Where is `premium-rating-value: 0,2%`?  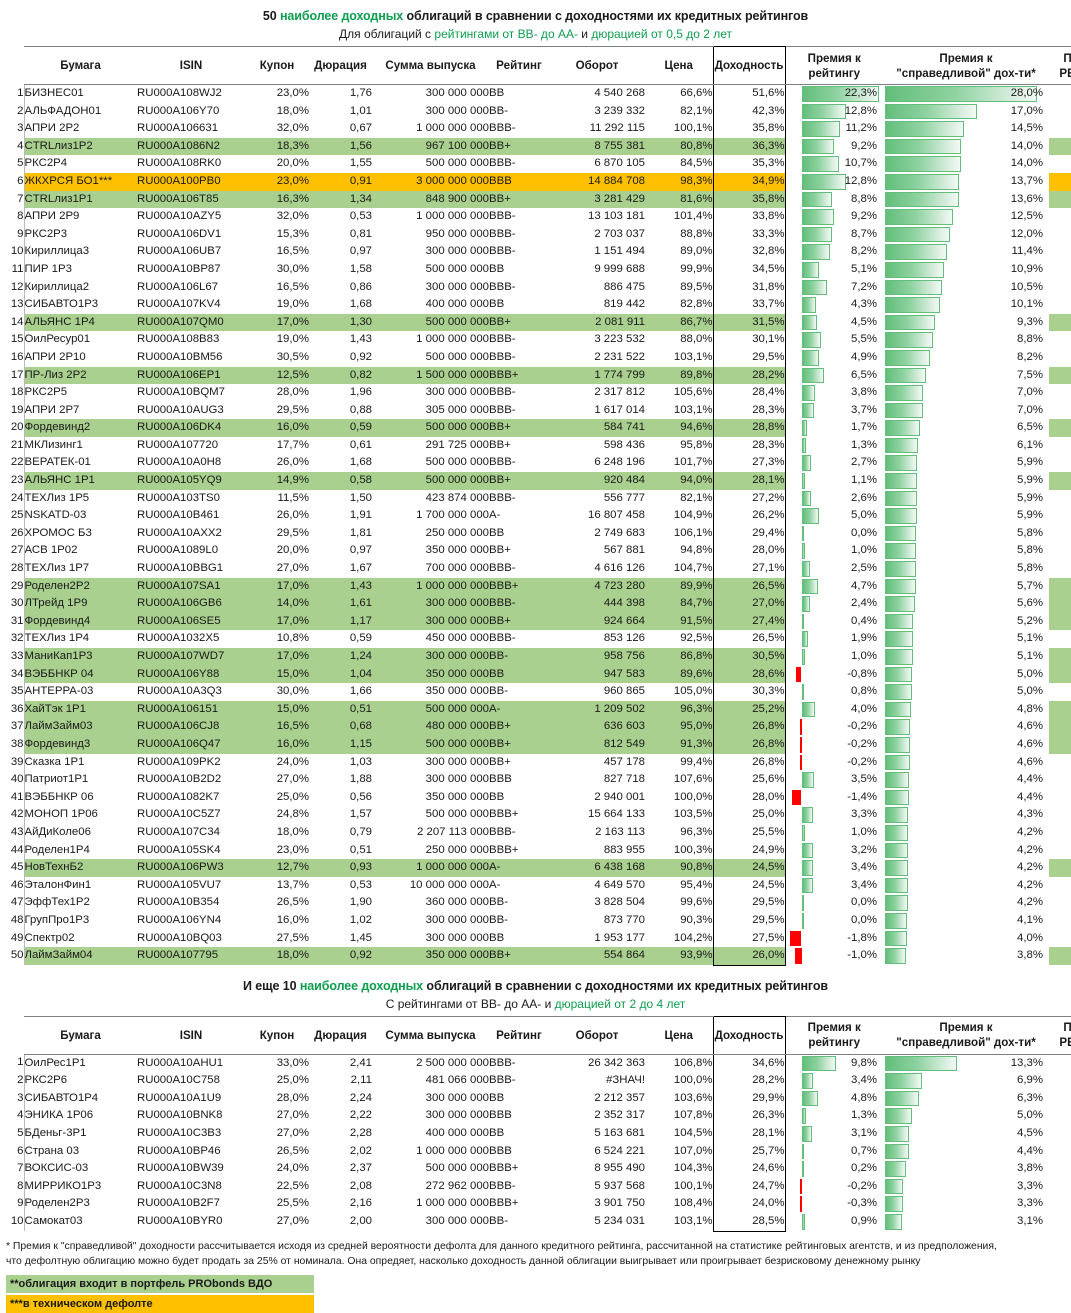 premium-rating-value: 0,2% is located at coordinates (864, 1168).